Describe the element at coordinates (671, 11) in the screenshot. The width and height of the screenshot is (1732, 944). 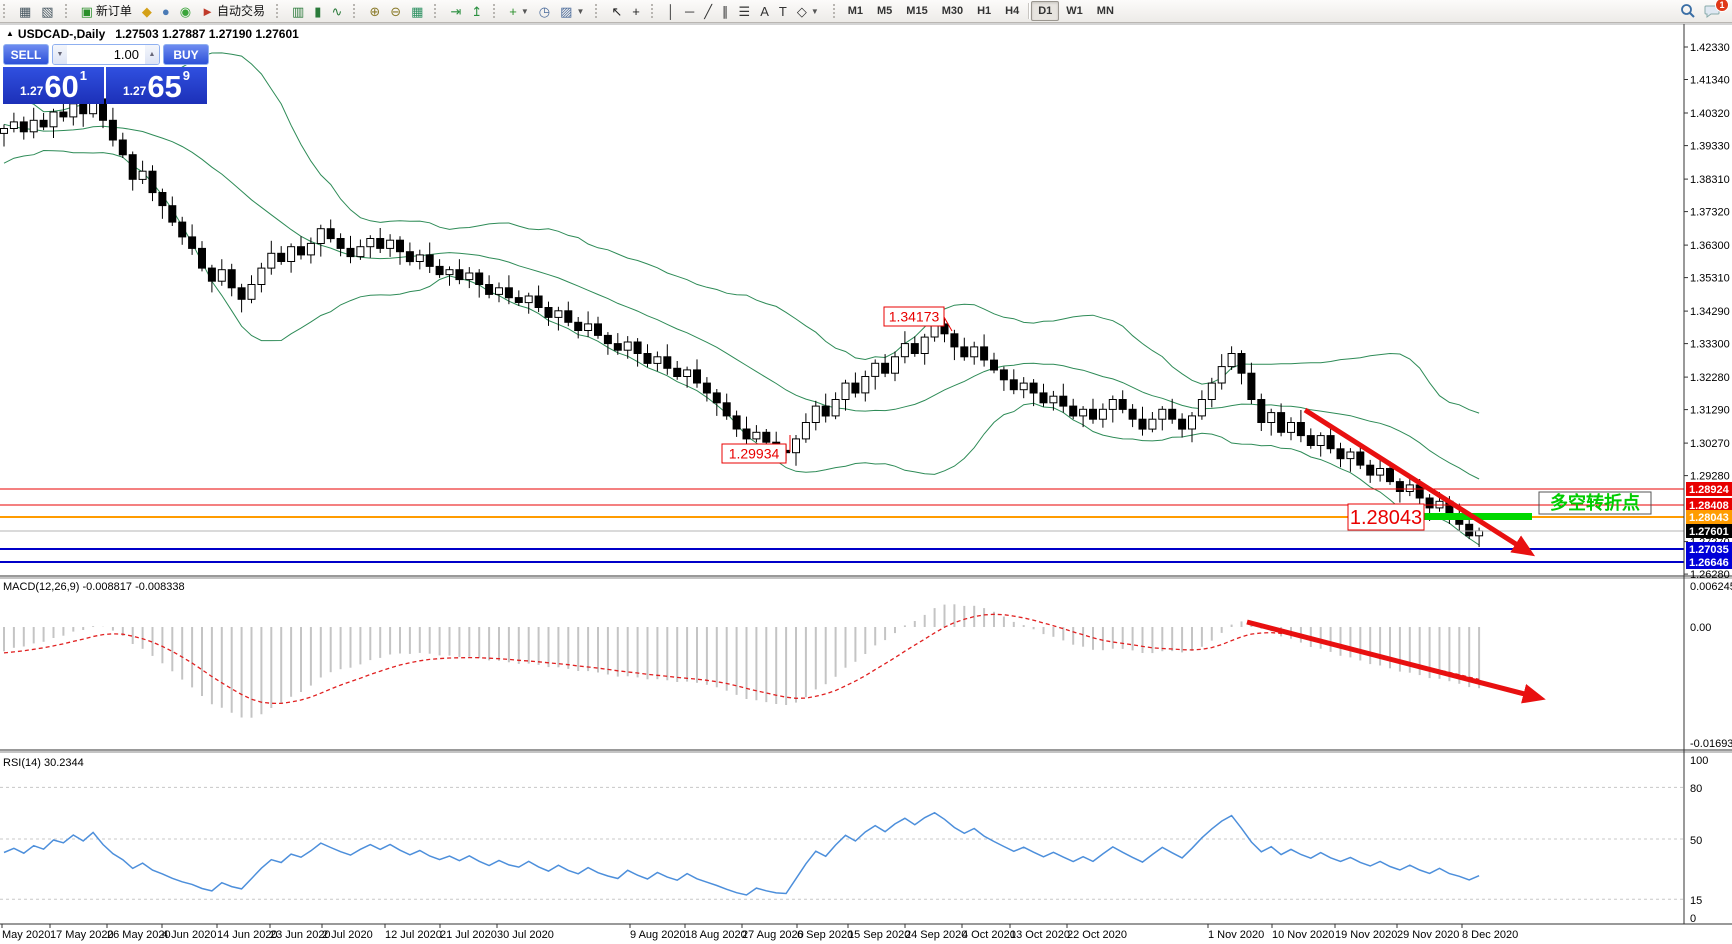
I see `vertical-line-button: │` at that location.